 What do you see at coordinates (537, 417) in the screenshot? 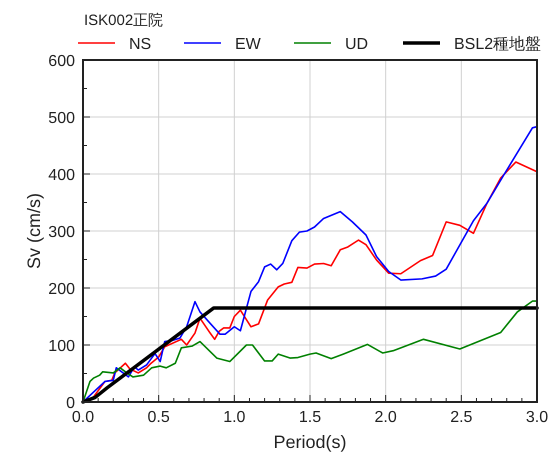
I see `x-tick-label: 3.0` at bounding box center [537, 417].